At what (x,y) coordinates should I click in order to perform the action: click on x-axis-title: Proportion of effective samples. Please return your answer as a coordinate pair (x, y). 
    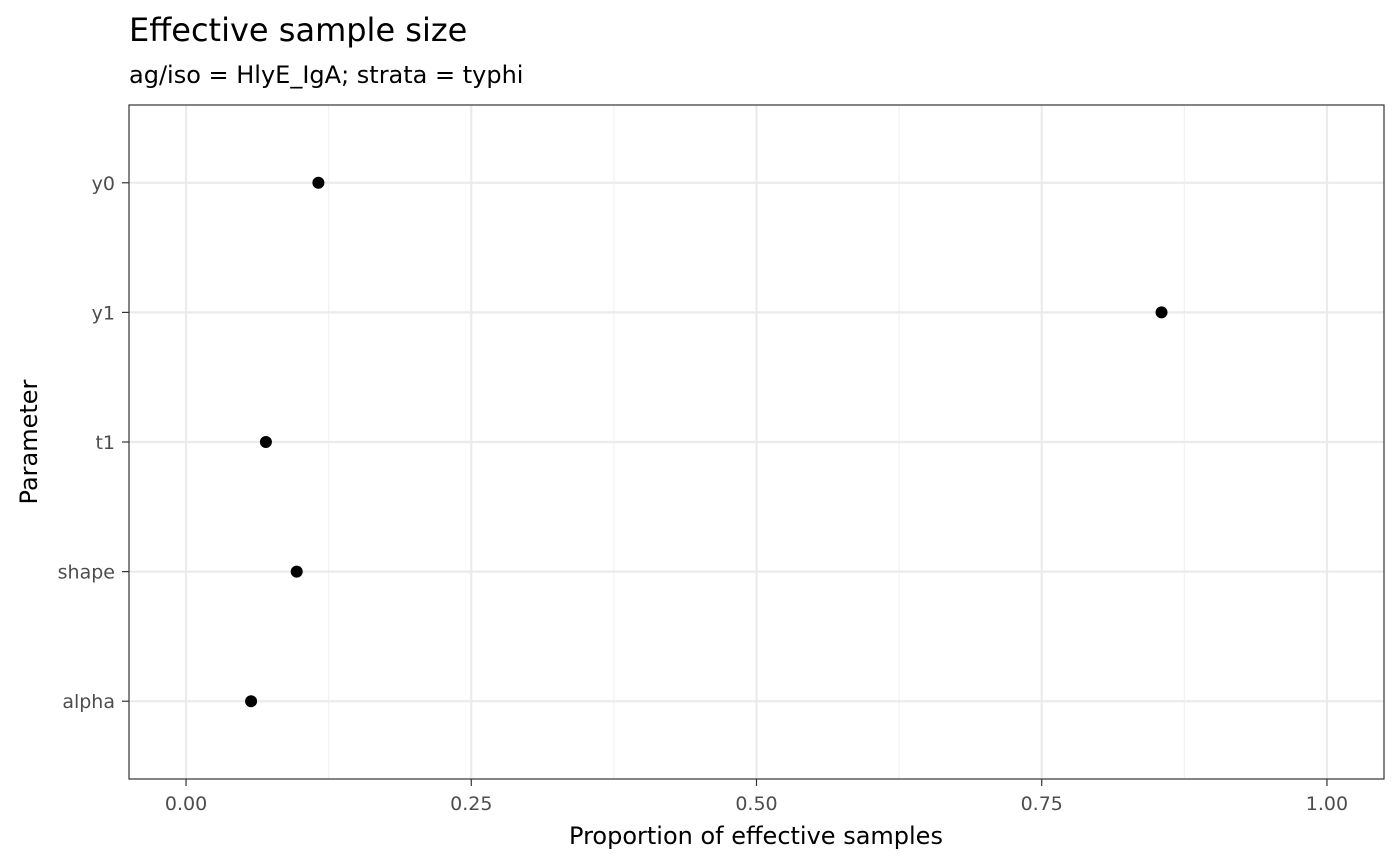
    Looking at the image, I should click on (756, 836).